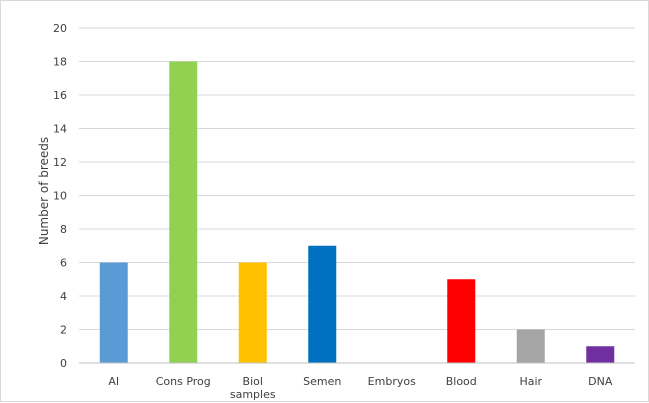 This screenshot has height=403, width=649. Describe the element at coordinates (60, 162) in the screenshot. I see `y-tick-label: 12` at that location.